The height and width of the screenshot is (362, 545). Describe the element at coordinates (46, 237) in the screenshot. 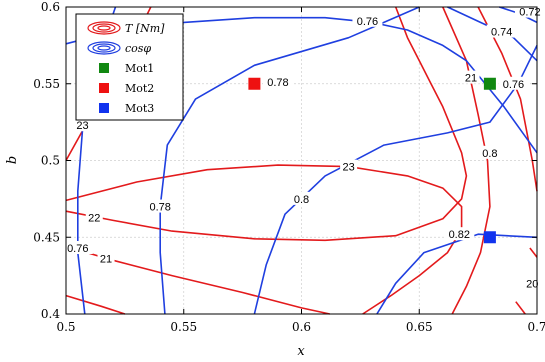

I see `y-tick-label: 0.45` at that location.